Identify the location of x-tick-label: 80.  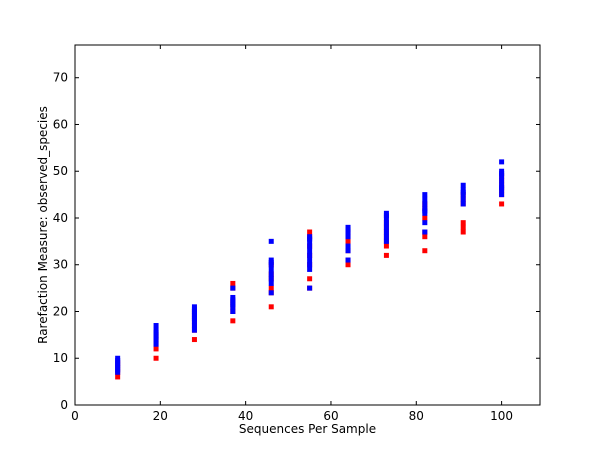
(416, 416).